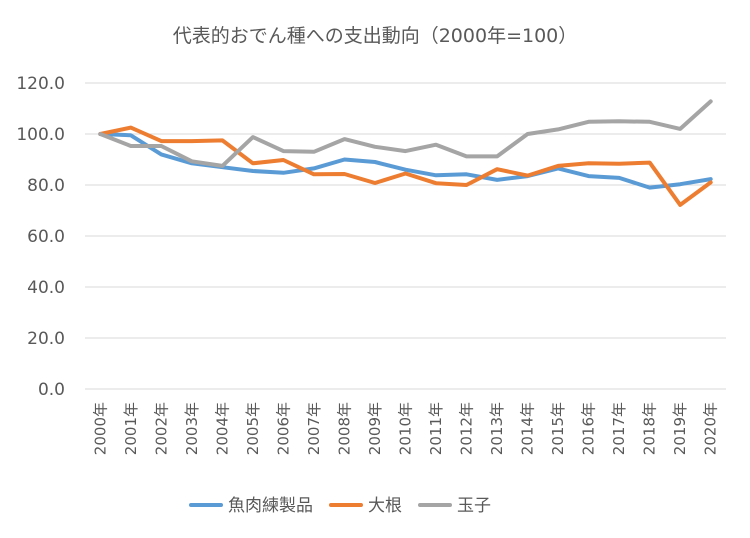 This screenshot has height=538, width=750. Describe the element at coordinates (375, 36) in the screenshot. I see `chart-title: 代表的おでん種への支出動向（2000年=100）` at that location.